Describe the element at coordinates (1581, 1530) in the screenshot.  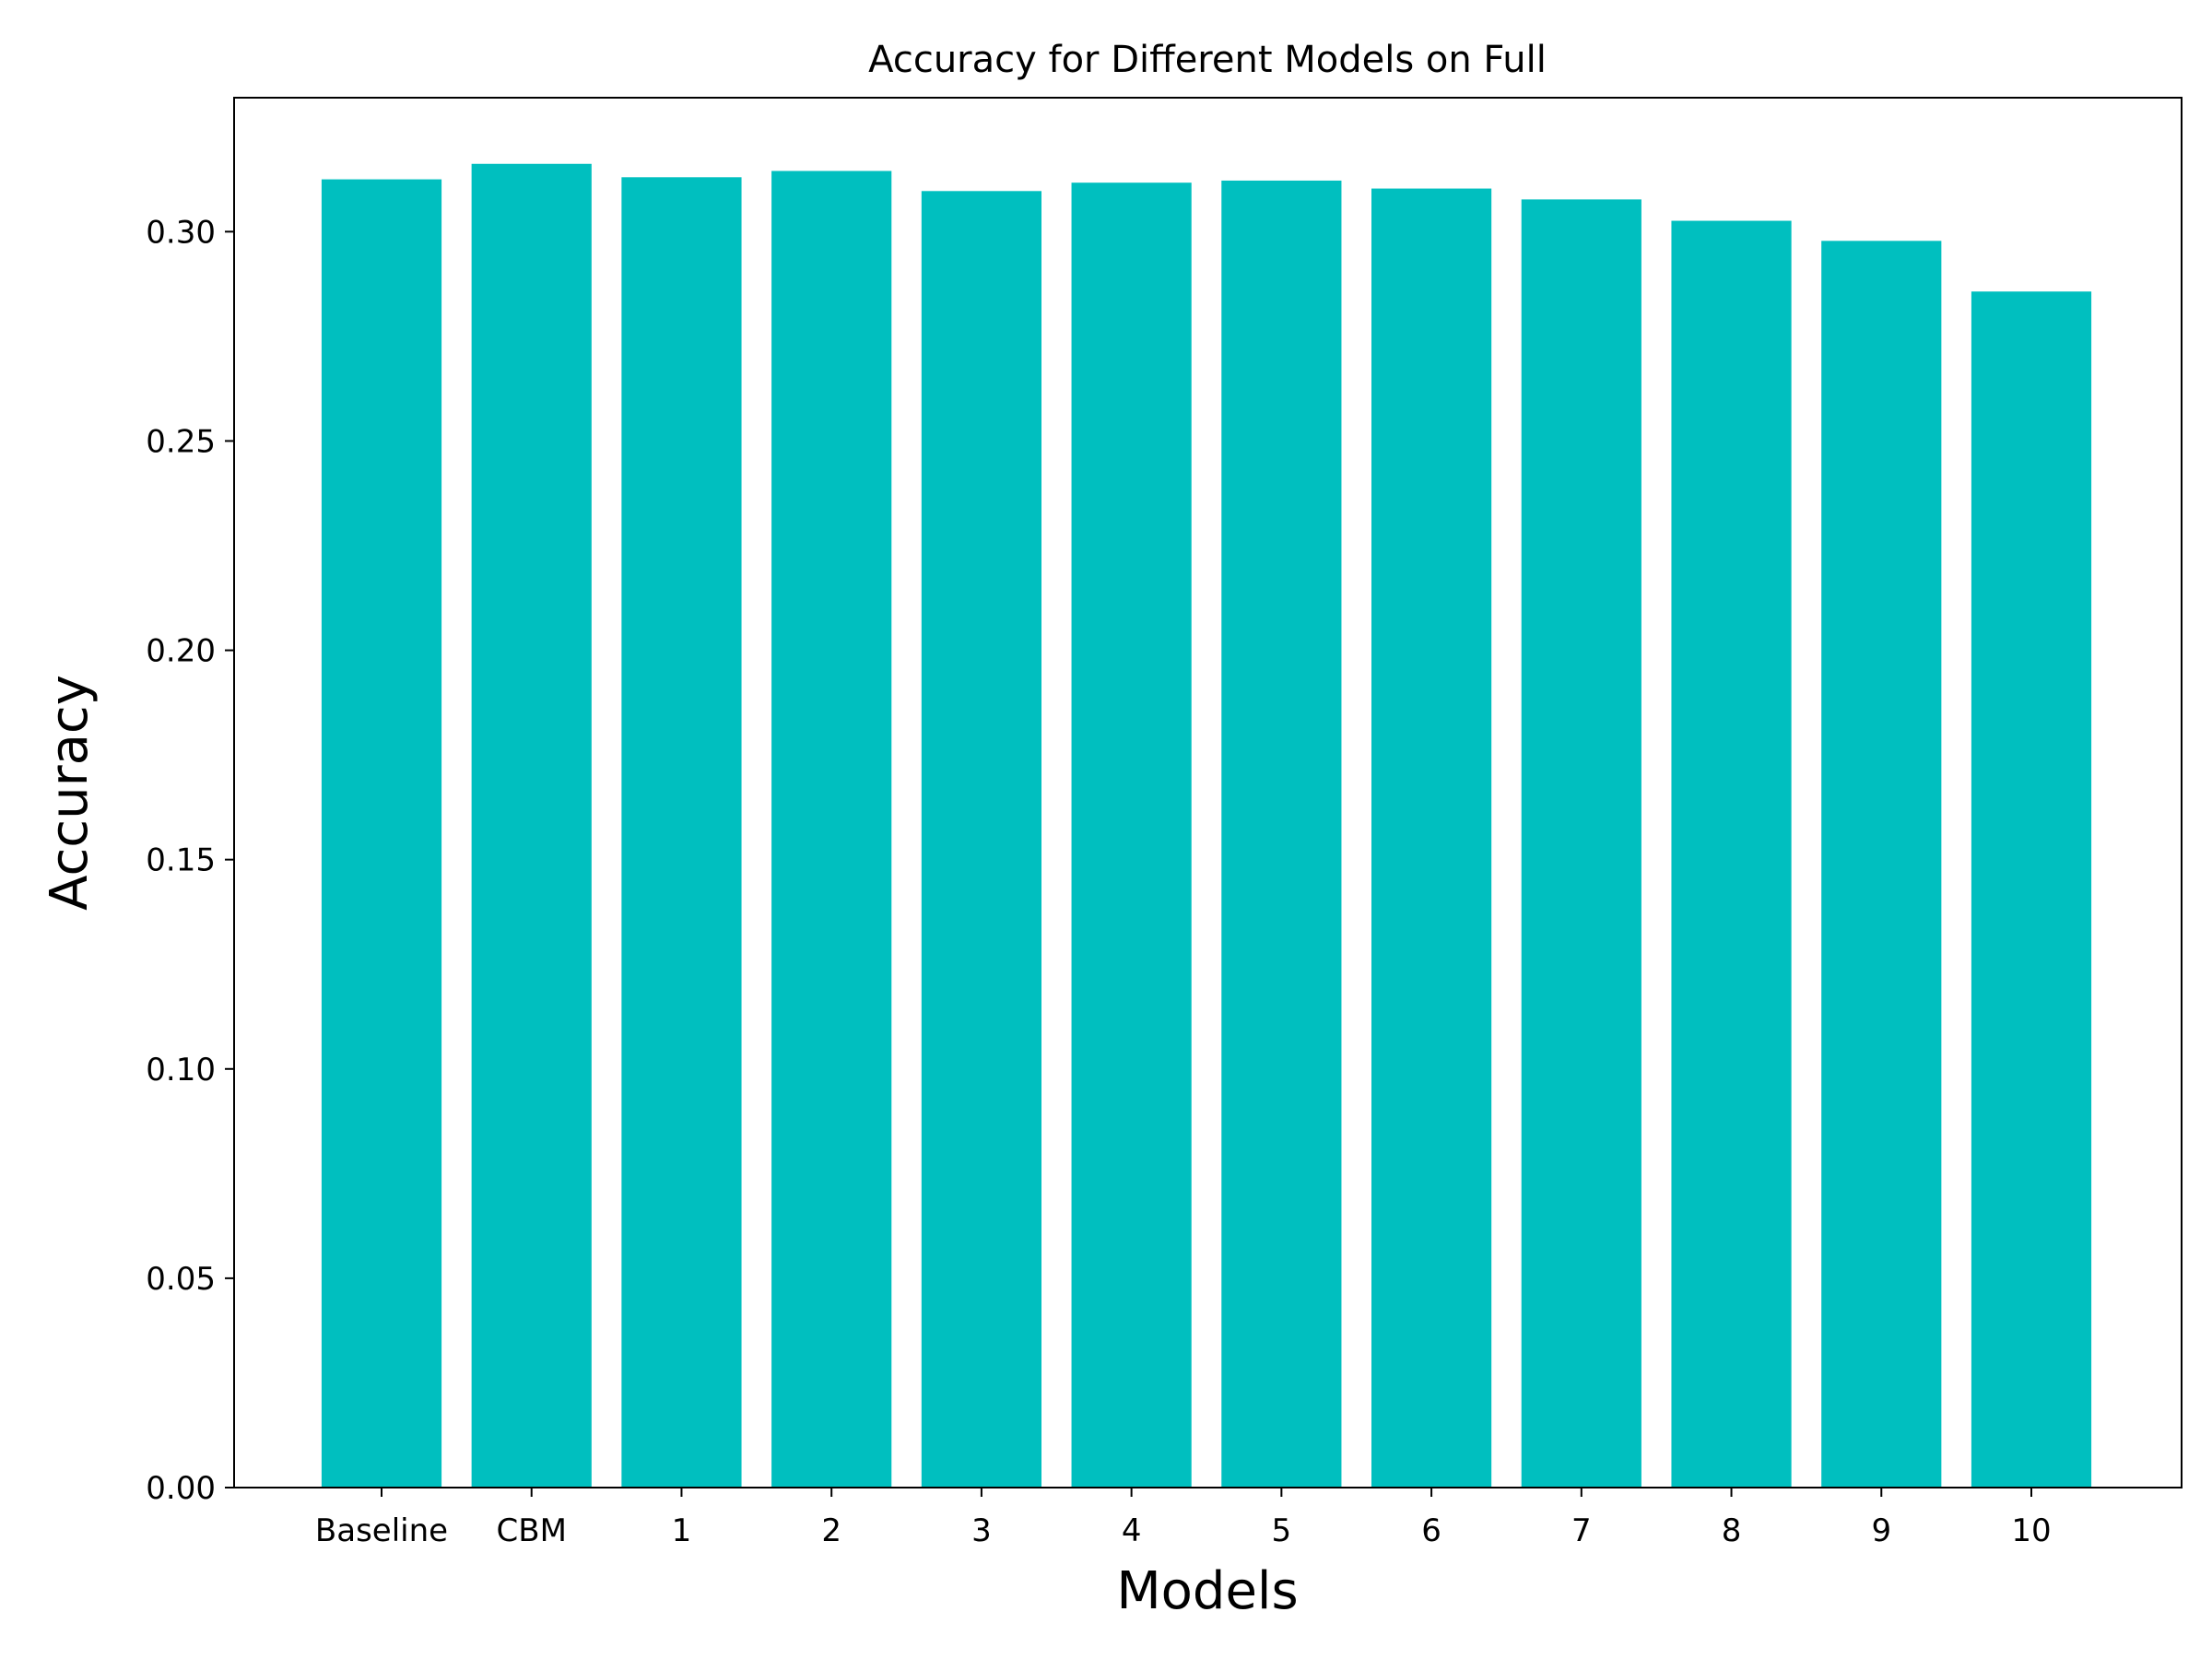
I see `x-tick-label: 7` at that location.